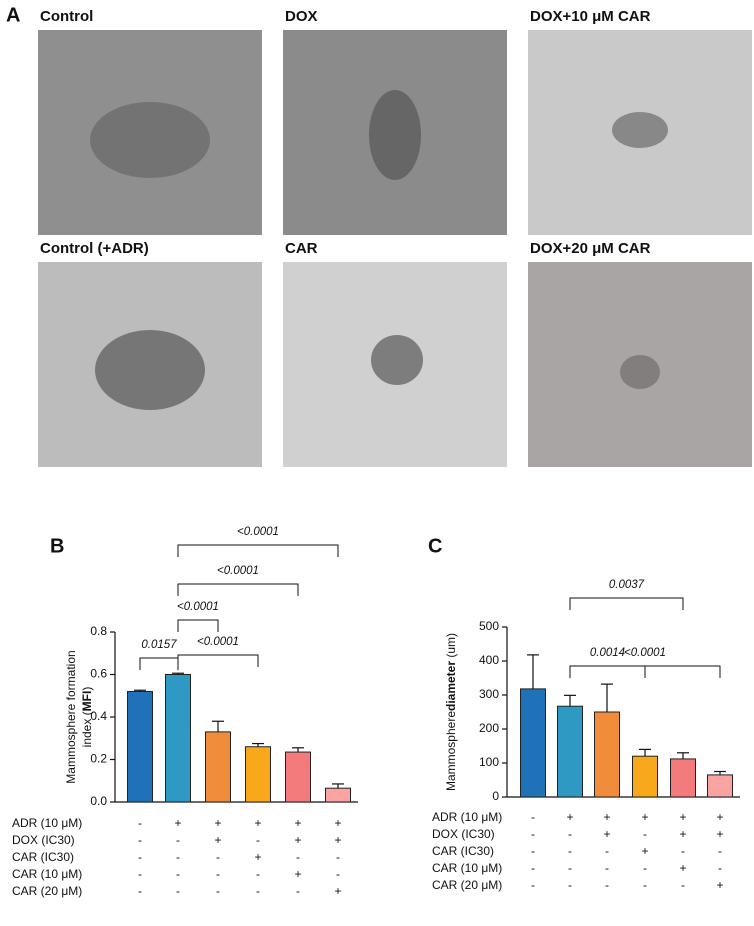 Image resolution: width=754 pixels, height=926 pixels. Describe the element at coordinates (451, 686) in the screenshot. I see `y-label-bold: diameter` at that location.